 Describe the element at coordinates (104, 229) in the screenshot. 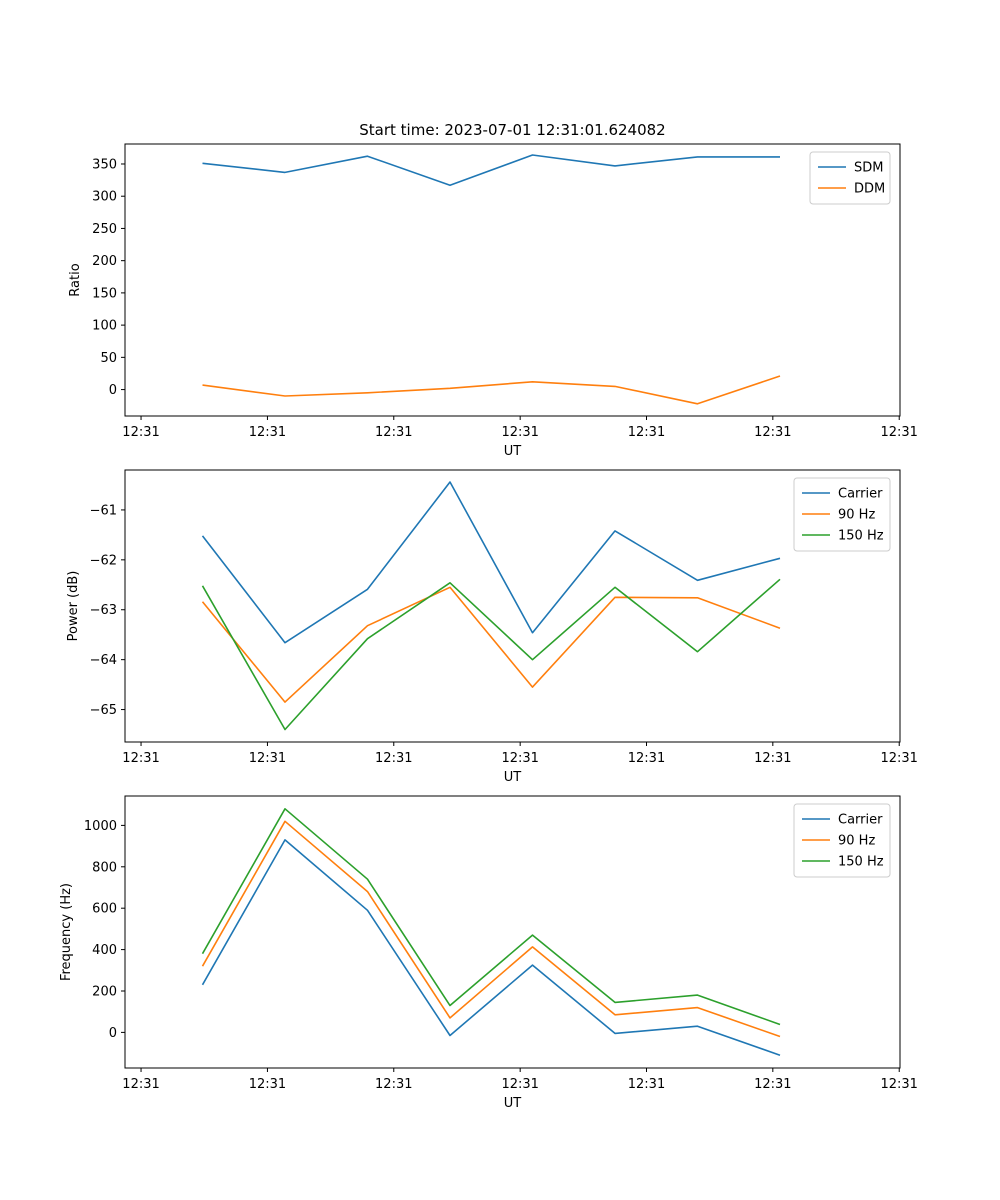

I see `y-tick-label: 250` at that location.